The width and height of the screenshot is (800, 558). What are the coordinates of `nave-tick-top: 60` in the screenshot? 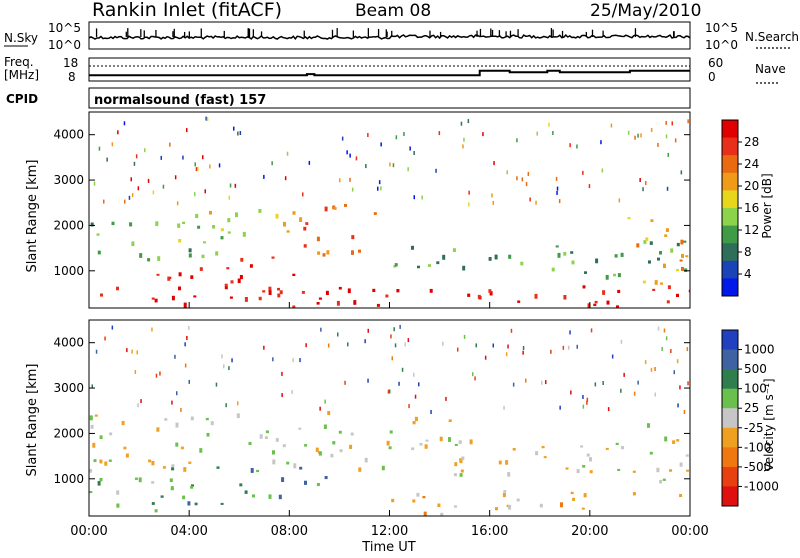 It's located at (715, 63).